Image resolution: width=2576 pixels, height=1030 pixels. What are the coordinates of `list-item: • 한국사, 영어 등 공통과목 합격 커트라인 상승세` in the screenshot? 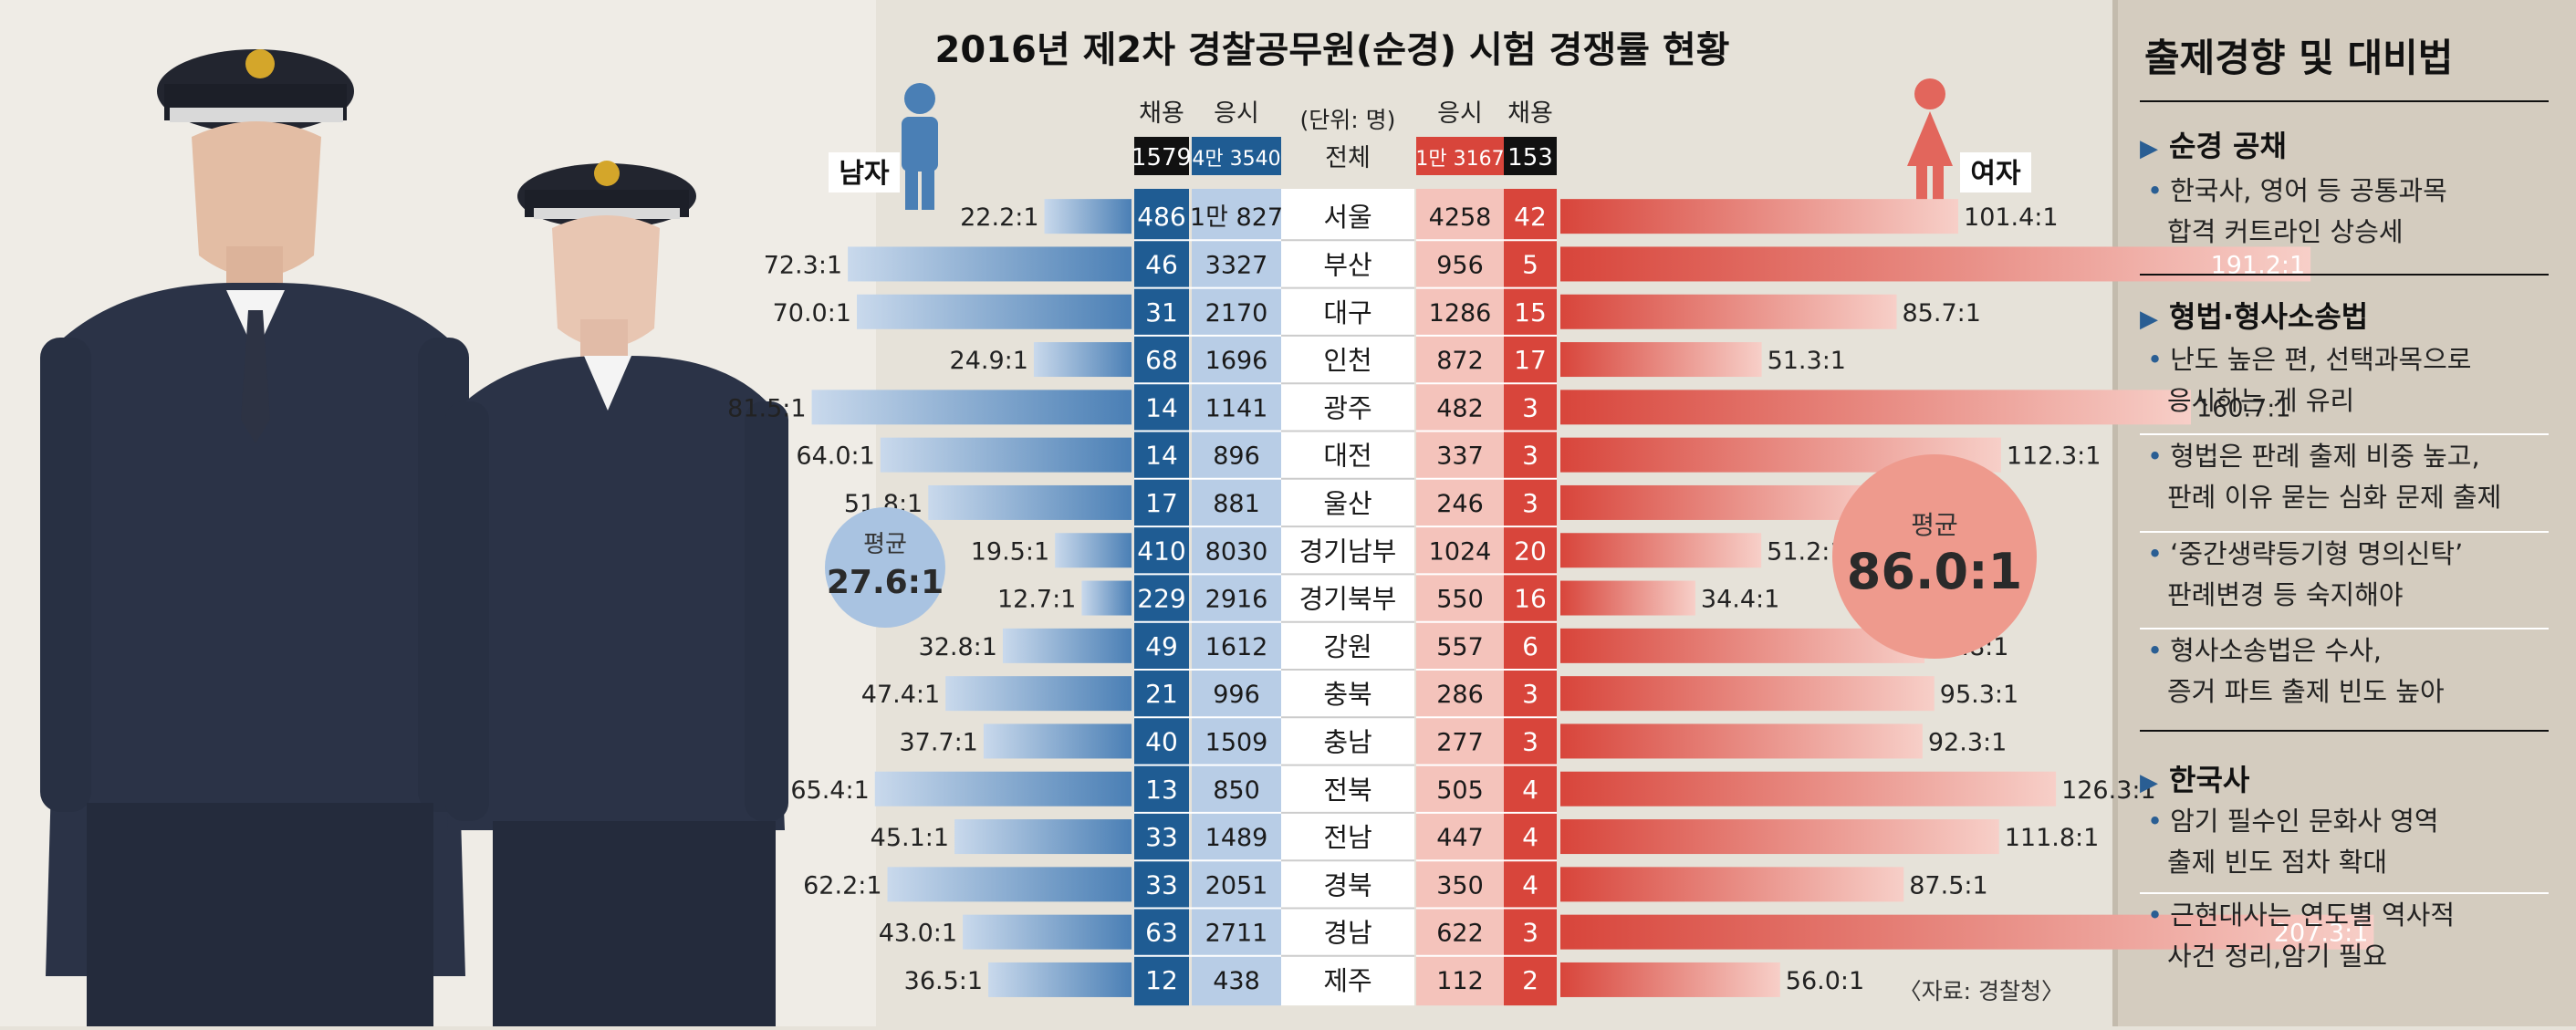 It's located at (2297, 212).